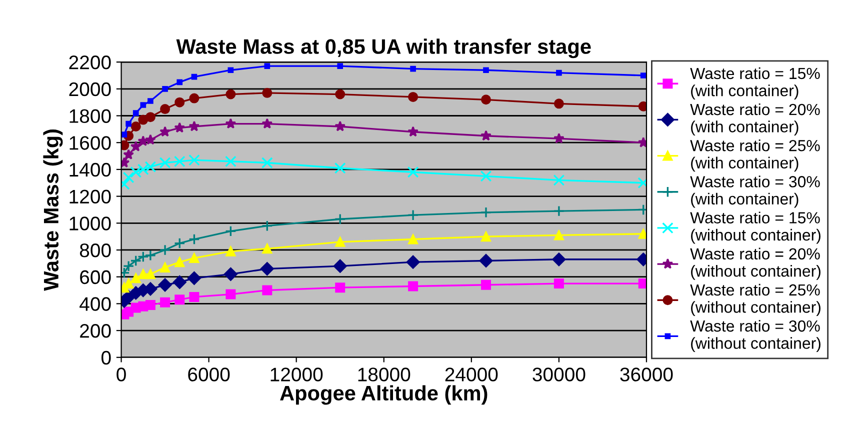 The image size is (854, 428). Describe the element at coordinates (646, 375) in the screenshot. I see `x-tick-label: 36000` at that location.